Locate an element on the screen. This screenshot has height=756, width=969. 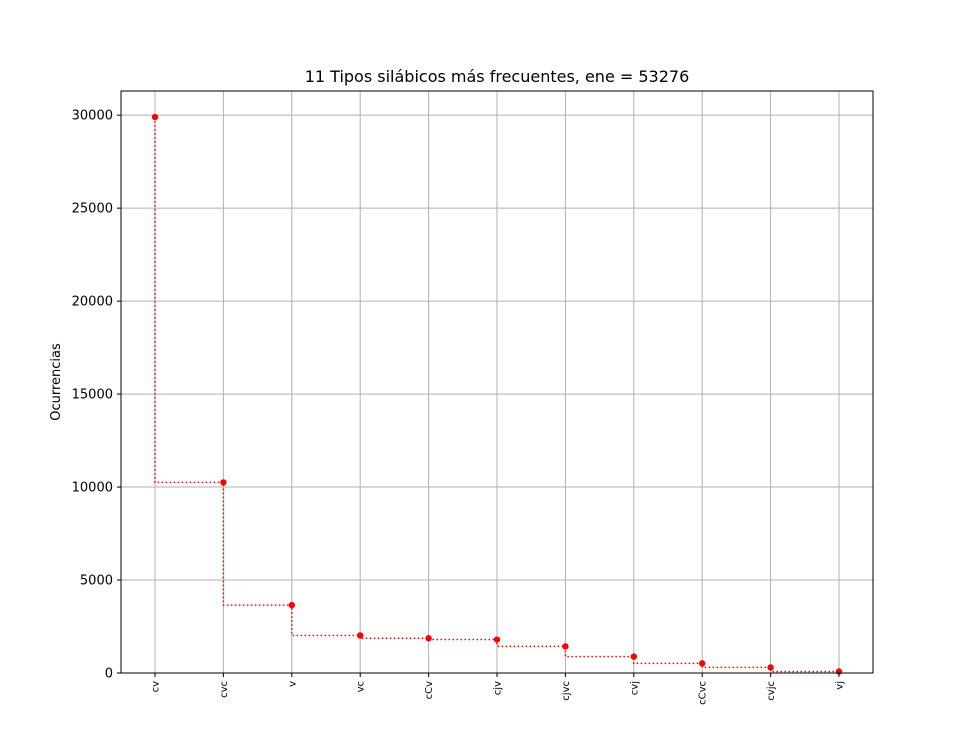
x-tick-label: v is located at coordinates (292, 684).